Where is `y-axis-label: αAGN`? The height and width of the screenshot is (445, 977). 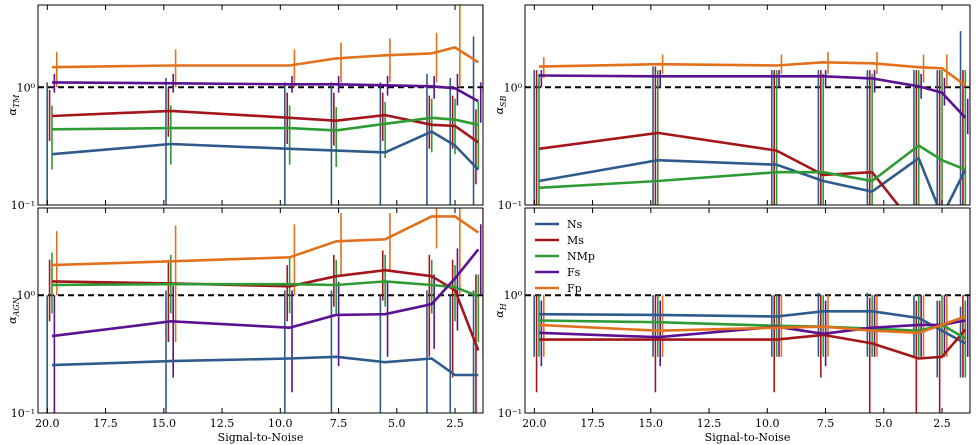 y-axis-label: αAGN is located at coordinates (13, 310).